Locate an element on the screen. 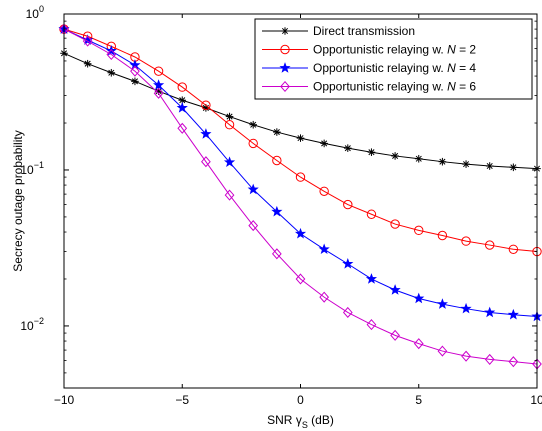  legend-entry-1: Direct transmission is located at coordinates (338, 31).